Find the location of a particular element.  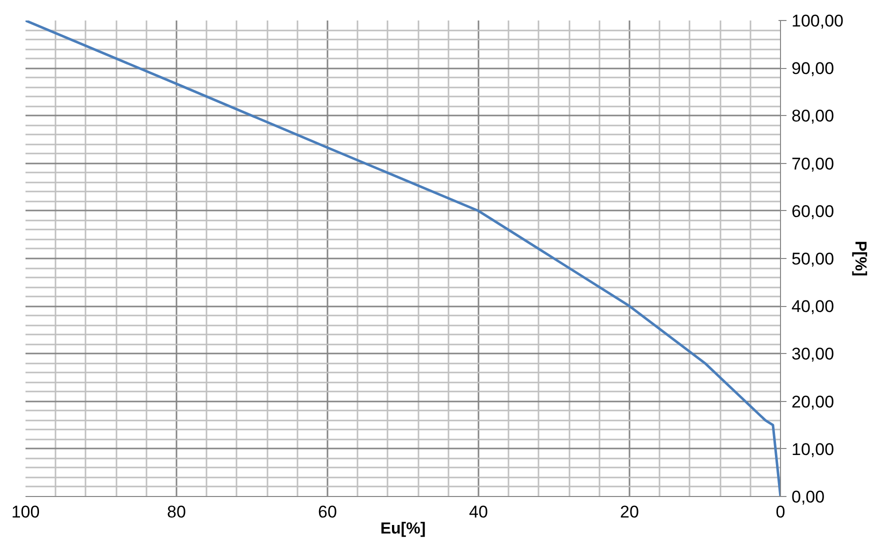

y-tick-label: 30,00 is located at coordinates (813, 354).